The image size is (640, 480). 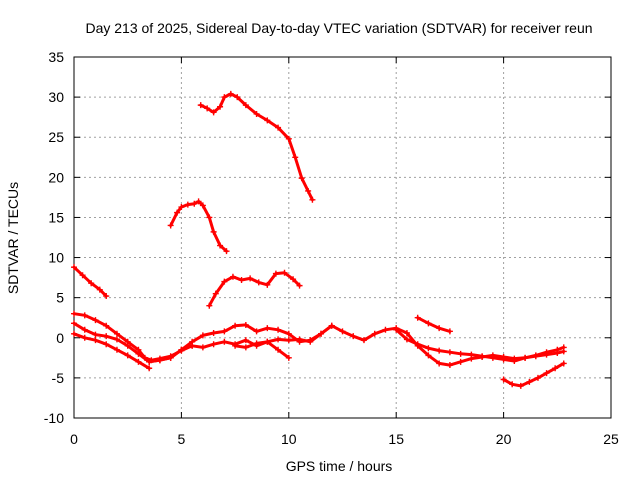 I want to click on y-tick-label: 5, so click(x=60, y=298).